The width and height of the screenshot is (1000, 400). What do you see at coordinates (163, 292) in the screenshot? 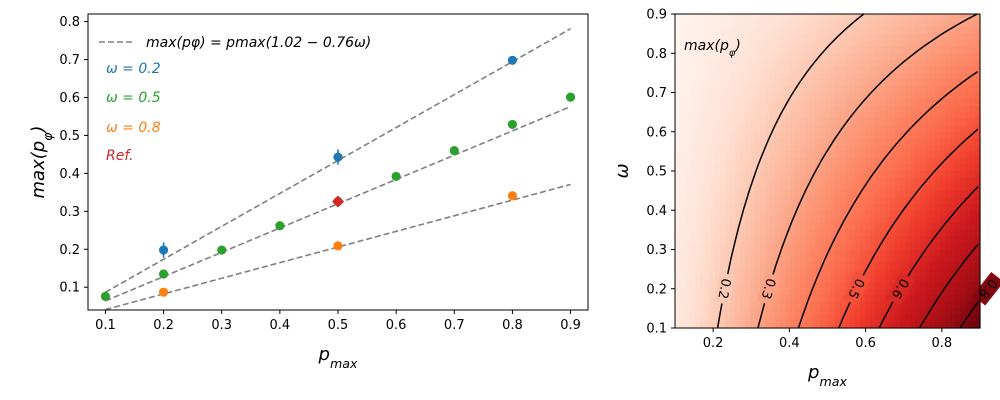
I see `data-point` at bounding box center [163, 292].